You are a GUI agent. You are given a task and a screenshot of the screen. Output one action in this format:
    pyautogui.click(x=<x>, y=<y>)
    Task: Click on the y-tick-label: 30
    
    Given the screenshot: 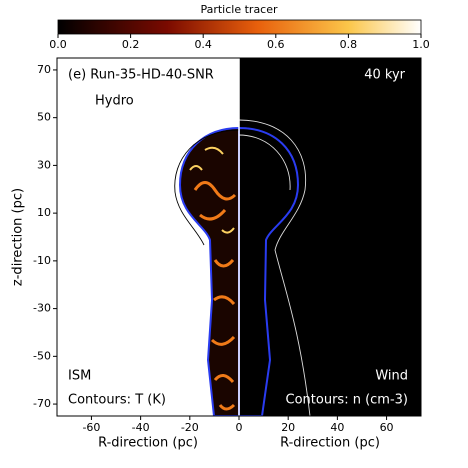 What is the action you would take?
    pyautogui.click(x=44, y=164)
    